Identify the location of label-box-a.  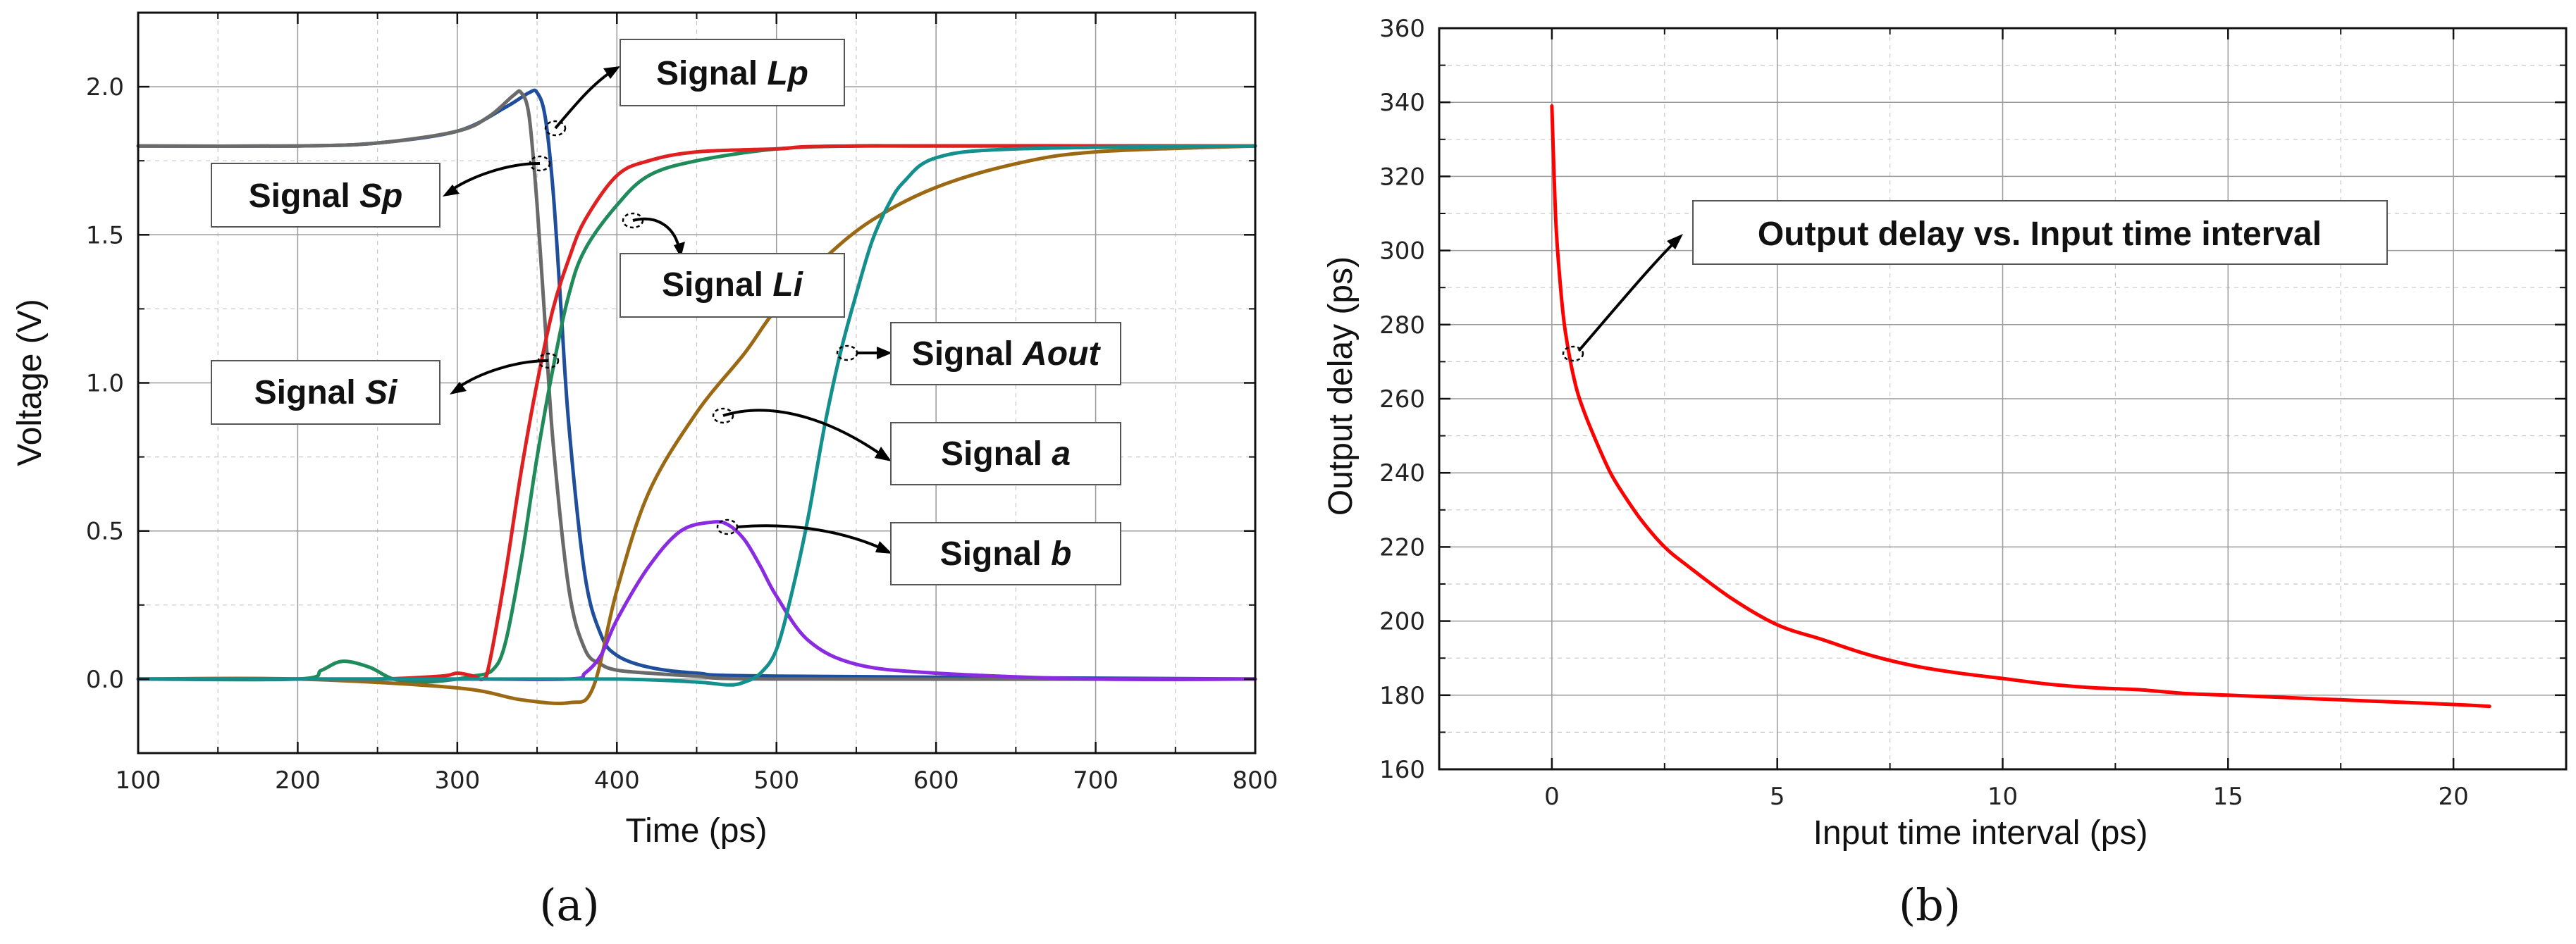
(1005, 453).